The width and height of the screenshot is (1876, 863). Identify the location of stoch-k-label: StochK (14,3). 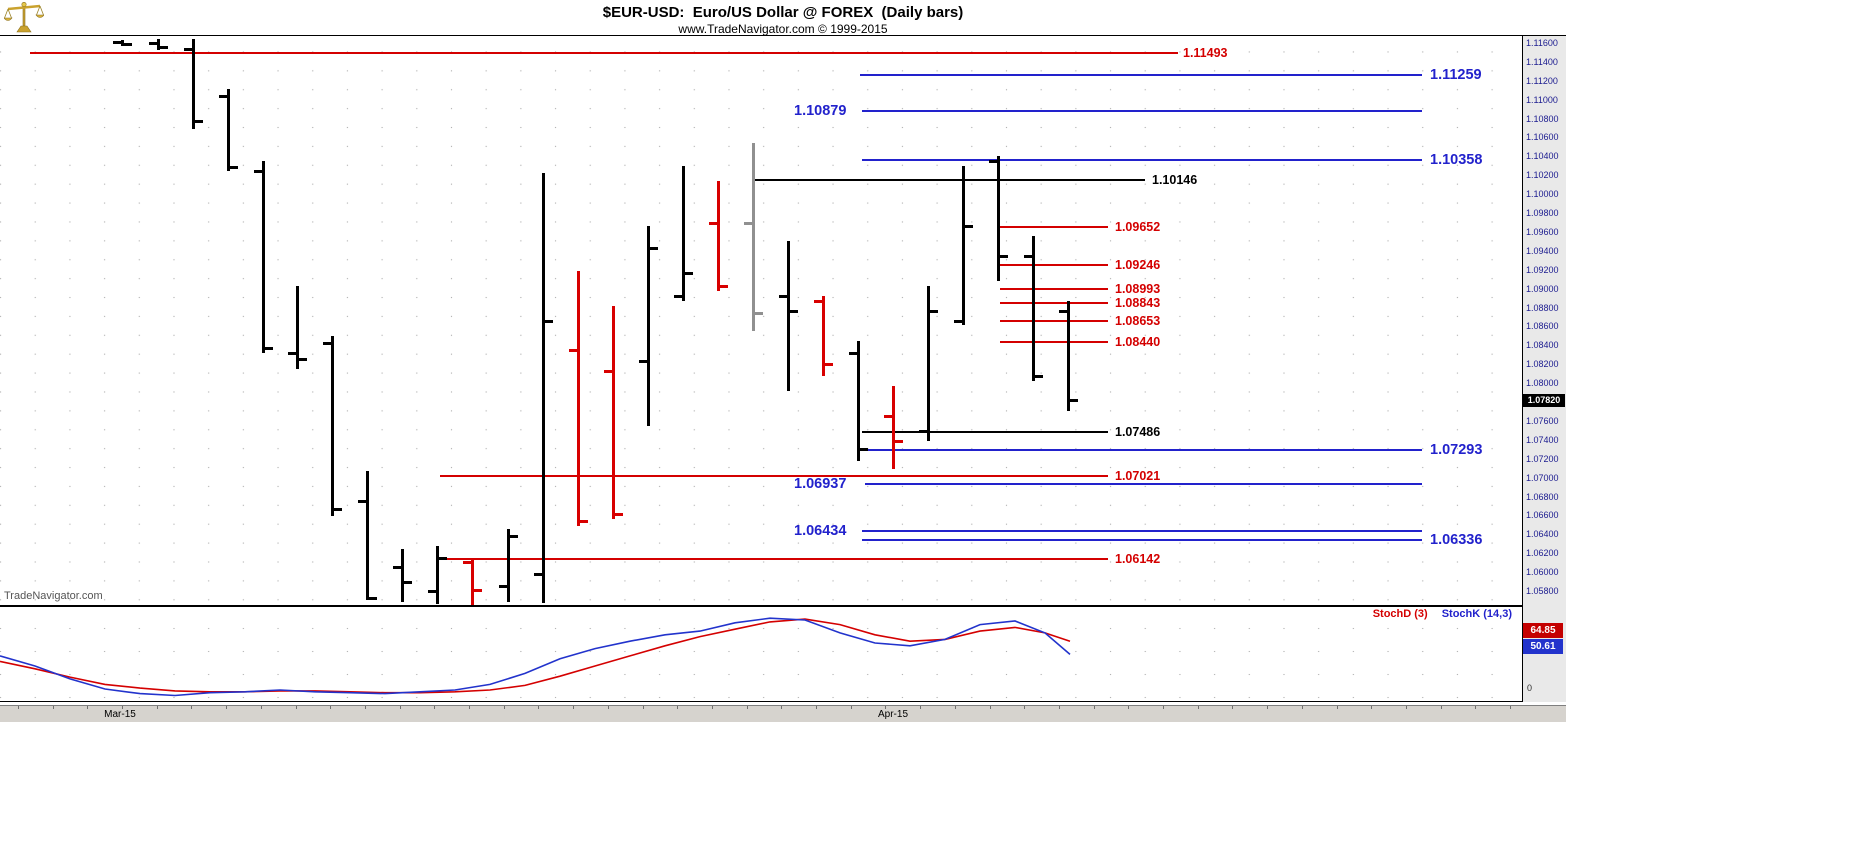
(1476, 614).